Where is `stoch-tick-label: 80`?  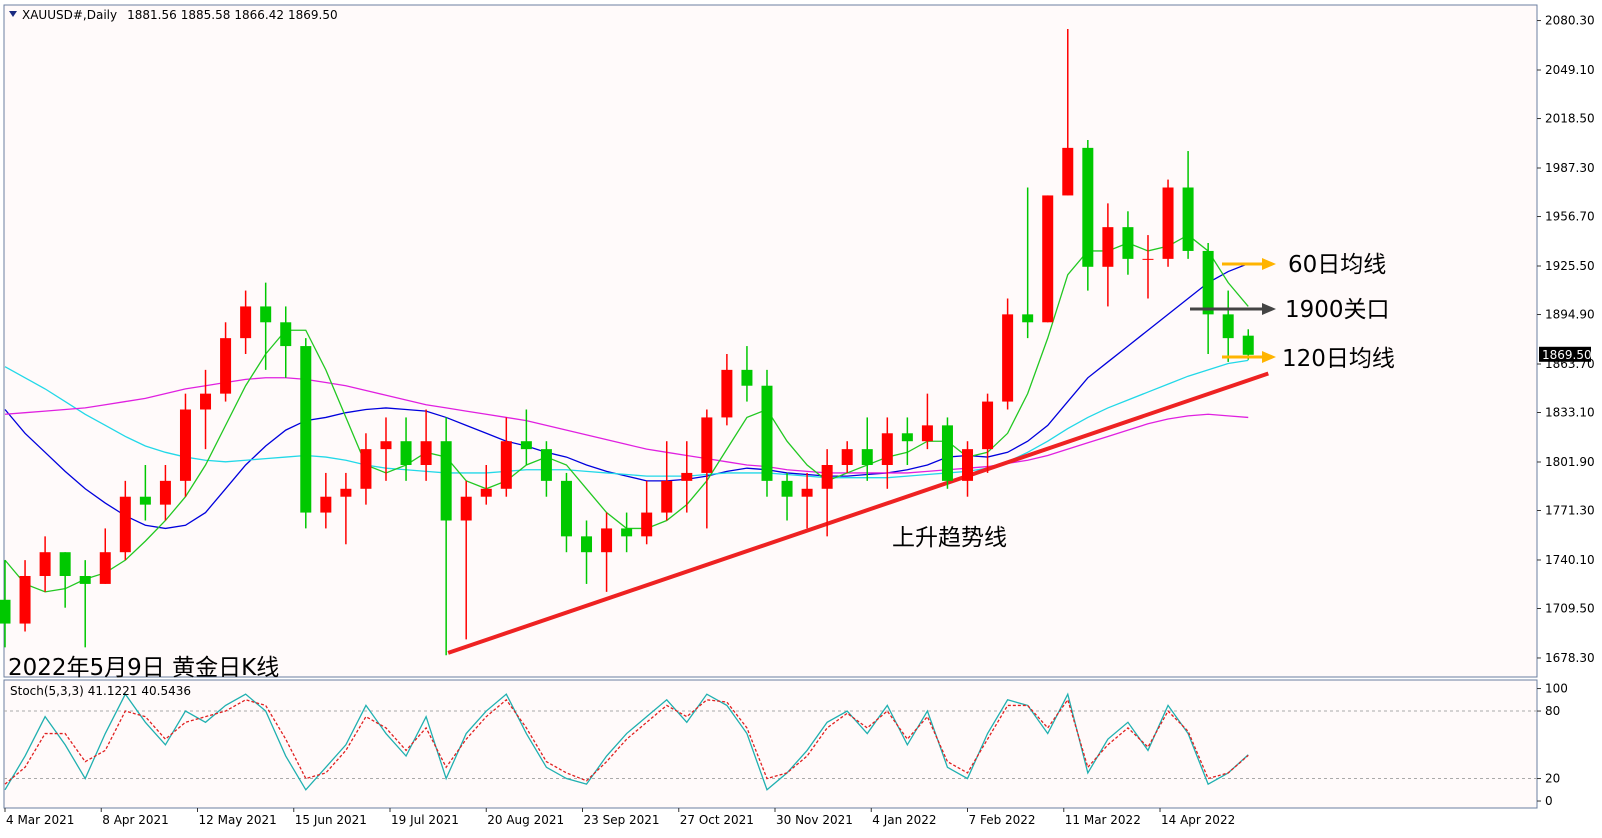
stoch-tick-label: 80 is located at coordinates (1552, 711).